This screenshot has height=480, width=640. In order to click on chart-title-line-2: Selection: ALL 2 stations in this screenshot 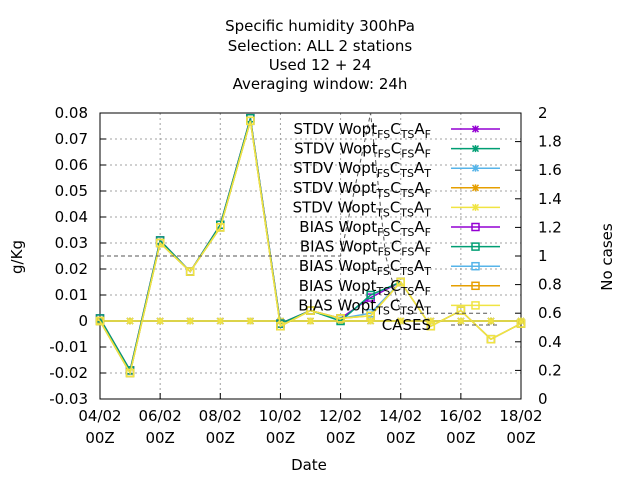, I will do `click(320, 46)`.